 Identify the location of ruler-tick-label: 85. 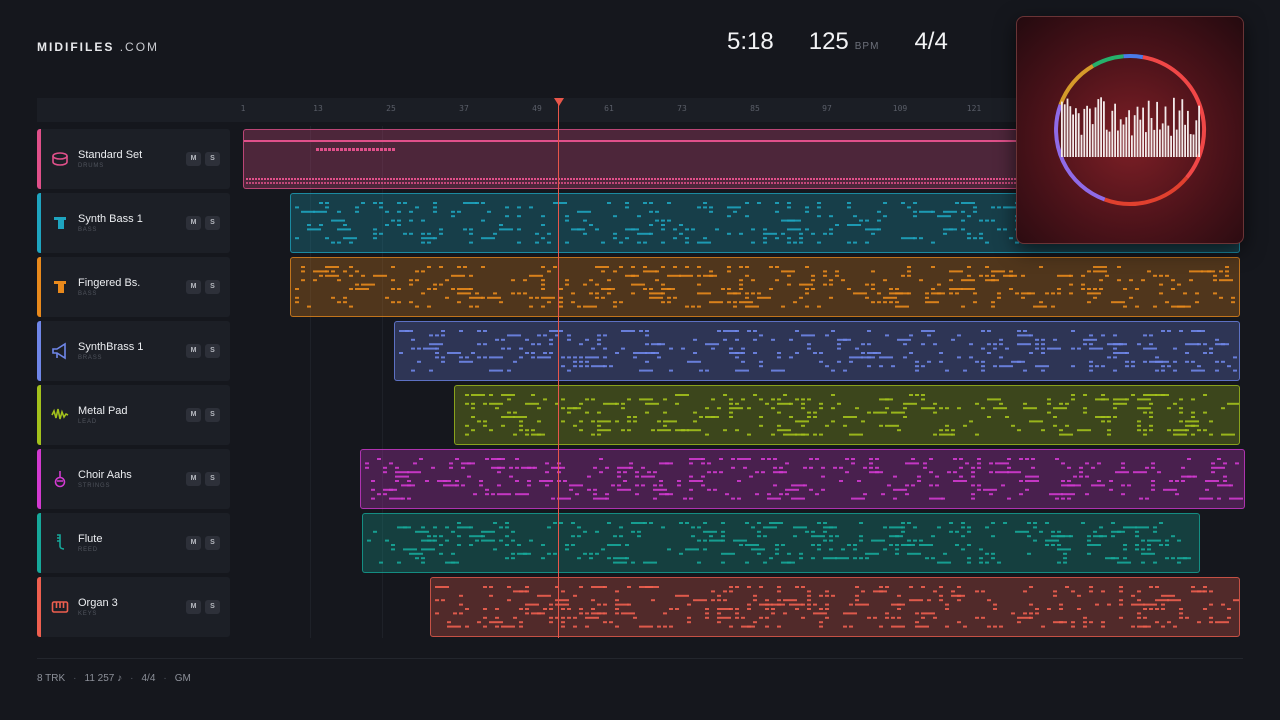
(755, 108).